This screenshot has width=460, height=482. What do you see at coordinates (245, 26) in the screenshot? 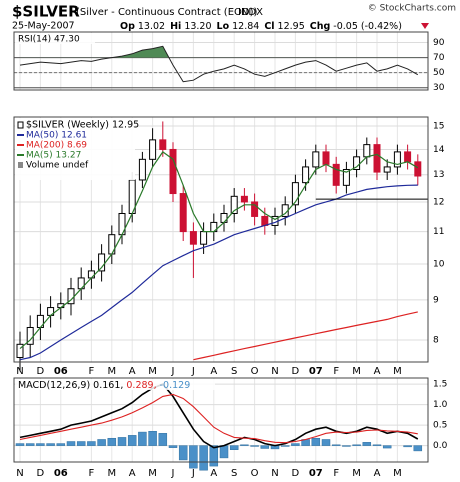
I see `quote-value: 12.84` at bounding box center [245, 26].